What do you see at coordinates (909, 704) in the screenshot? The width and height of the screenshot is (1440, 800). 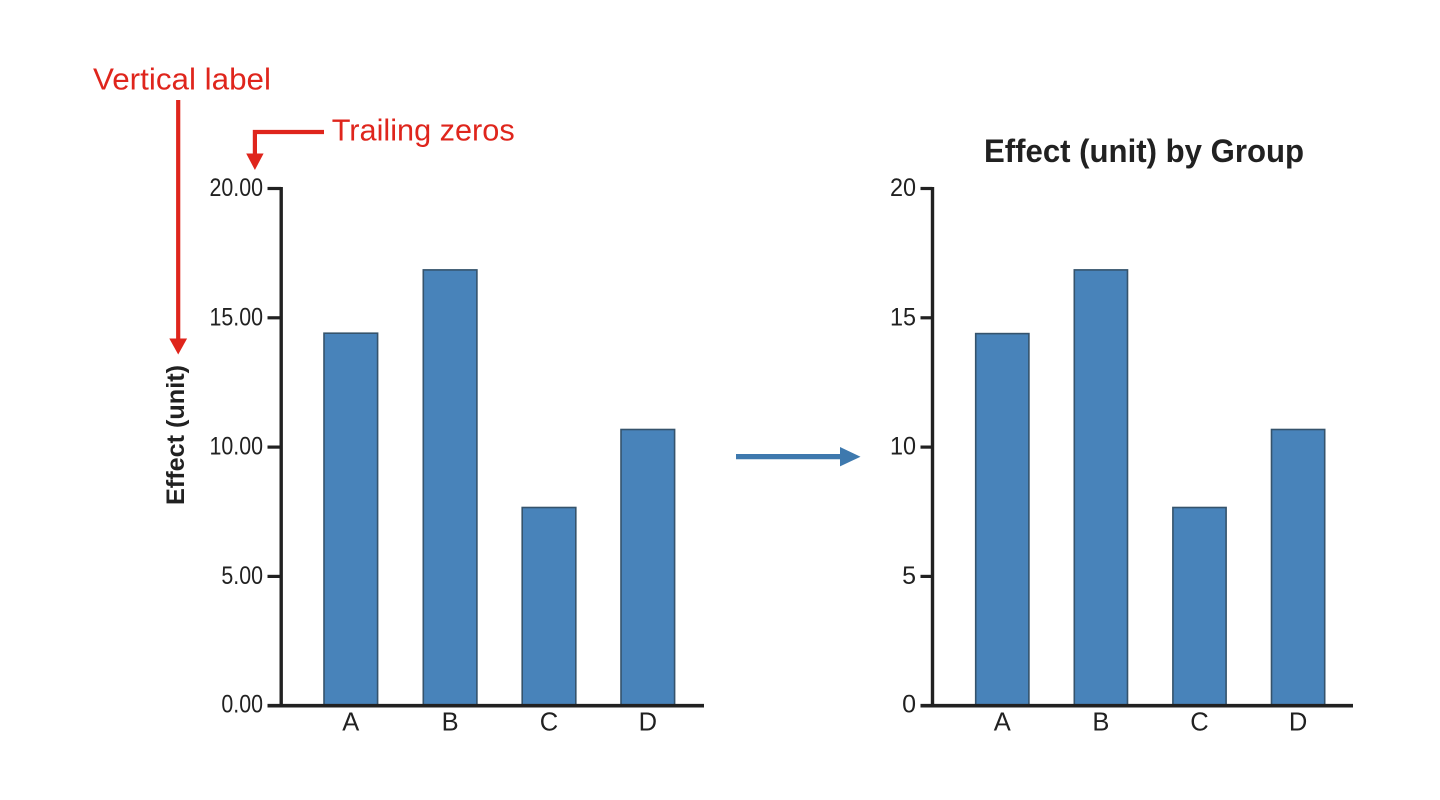 I see `svg-text: 0` at bounding box center [909, 704].